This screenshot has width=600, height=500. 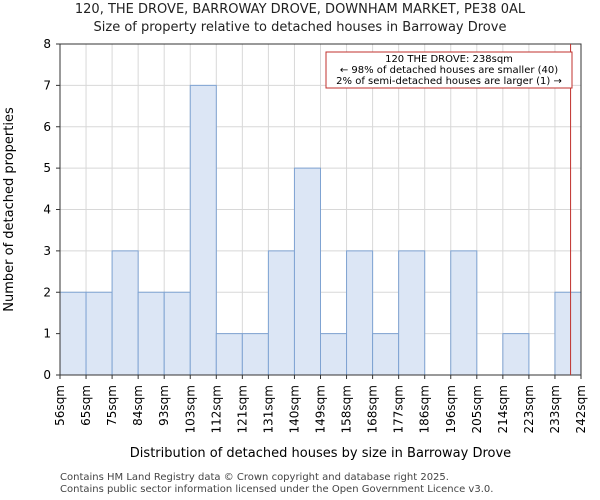 What do you see at coordinates (503, 409) in the screenshot?
I see `x-tick-label: 214sqm` at bounding box center [503, 409].